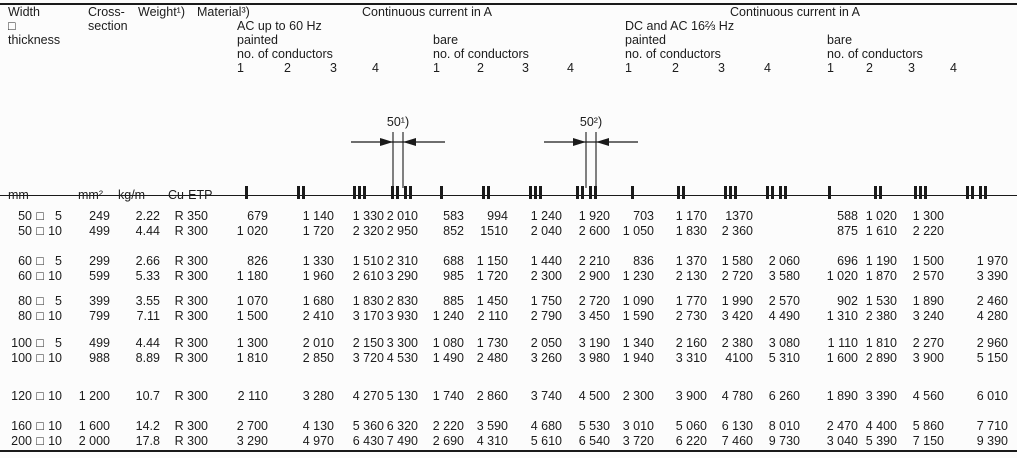  I want to click on current-cell: 3 190, so click(594, 342).